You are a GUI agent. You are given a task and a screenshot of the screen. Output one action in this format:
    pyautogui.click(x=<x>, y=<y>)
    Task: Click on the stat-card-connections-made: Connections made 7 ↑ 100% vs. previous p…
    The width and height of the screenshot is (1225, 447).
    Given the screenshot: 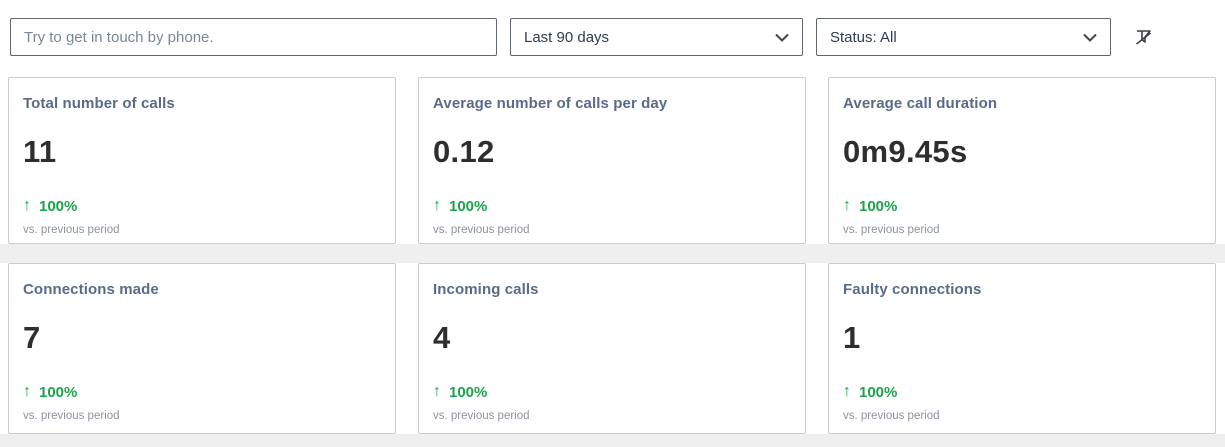 What is the action you would take?
    pyautogui.click(x=202, y=348)
    